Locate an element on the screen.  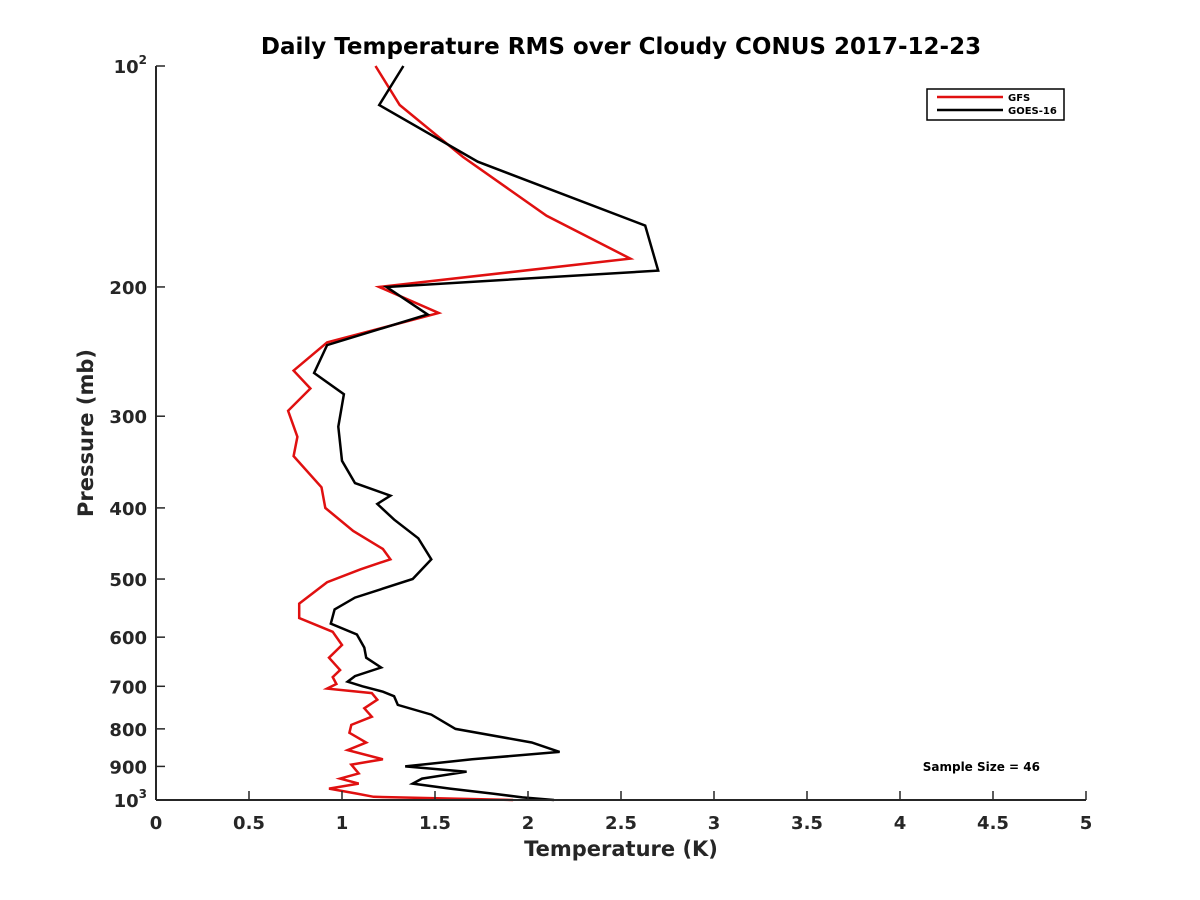
y-axis-label: Pressure (mb) is located at coordinates (86, 433).